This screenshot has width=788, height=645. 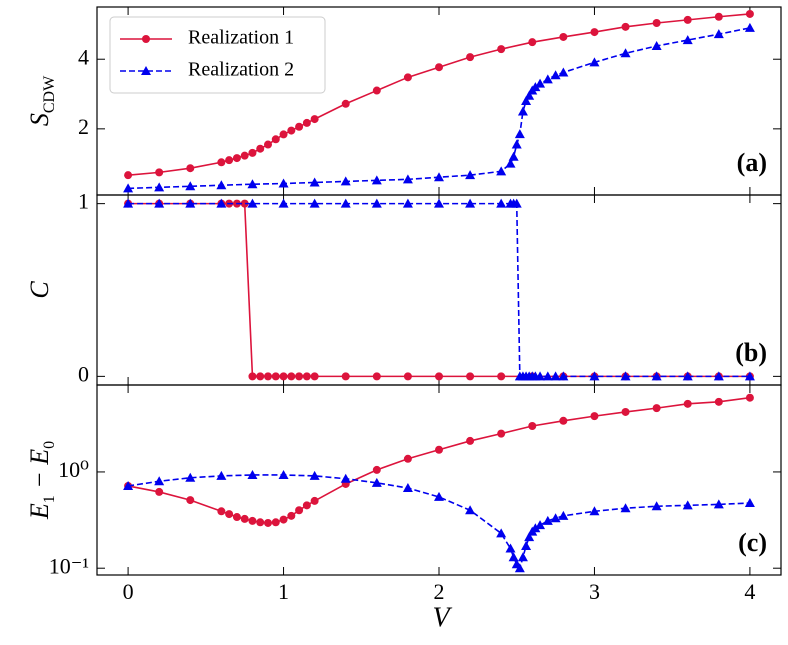 I want to click on y-axis-label-part: 0, so click(x=49, y=445).